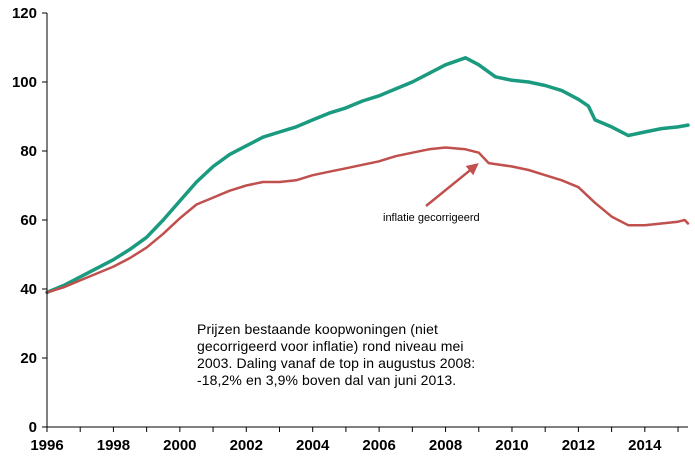  I want to click on annotation-arrow-shaft, so click(449, 187).